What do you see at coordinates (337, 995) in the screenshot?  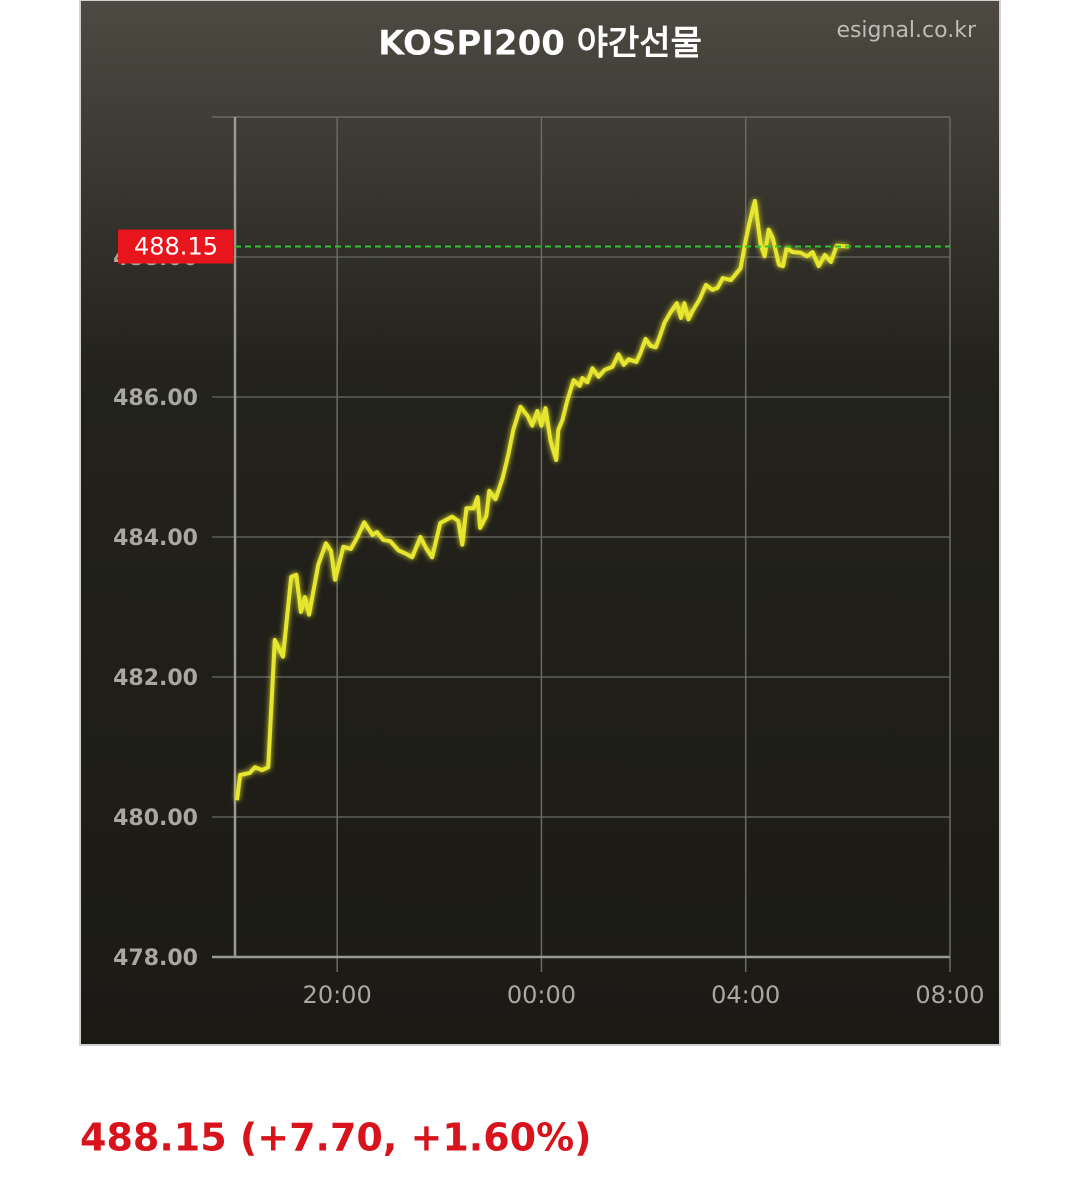 I see `x-tick-label: 20:00` at bounding box center [337, 995].